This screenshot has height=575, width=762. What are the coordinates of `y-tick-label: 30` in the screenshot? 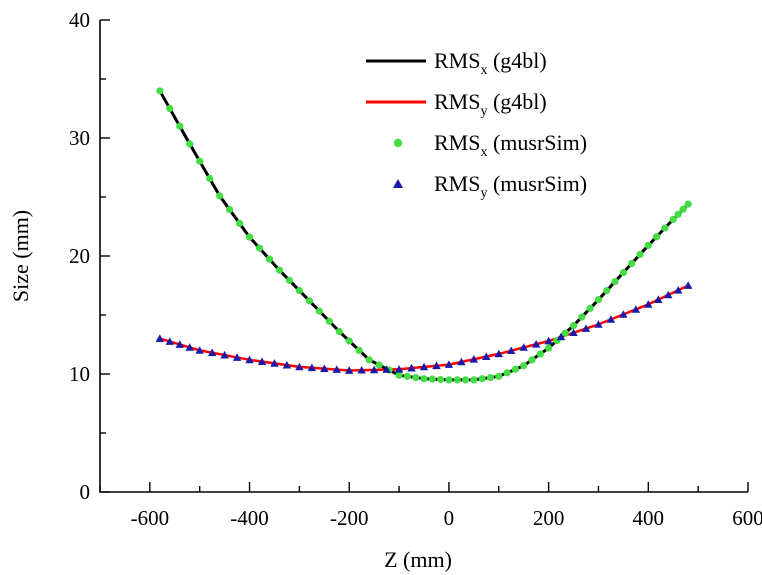 It's located at (79, 138).